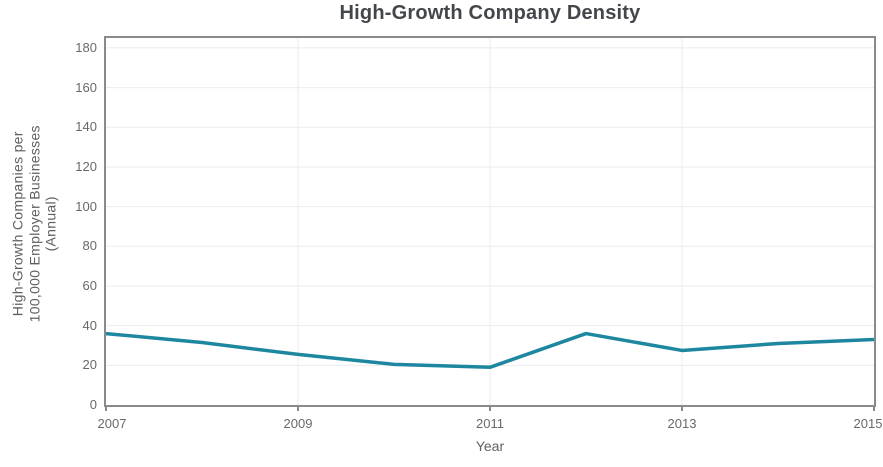  Describe the element at coordinates (490, 446) in the screenshot. I see `x-axis-title: Year` at that location.